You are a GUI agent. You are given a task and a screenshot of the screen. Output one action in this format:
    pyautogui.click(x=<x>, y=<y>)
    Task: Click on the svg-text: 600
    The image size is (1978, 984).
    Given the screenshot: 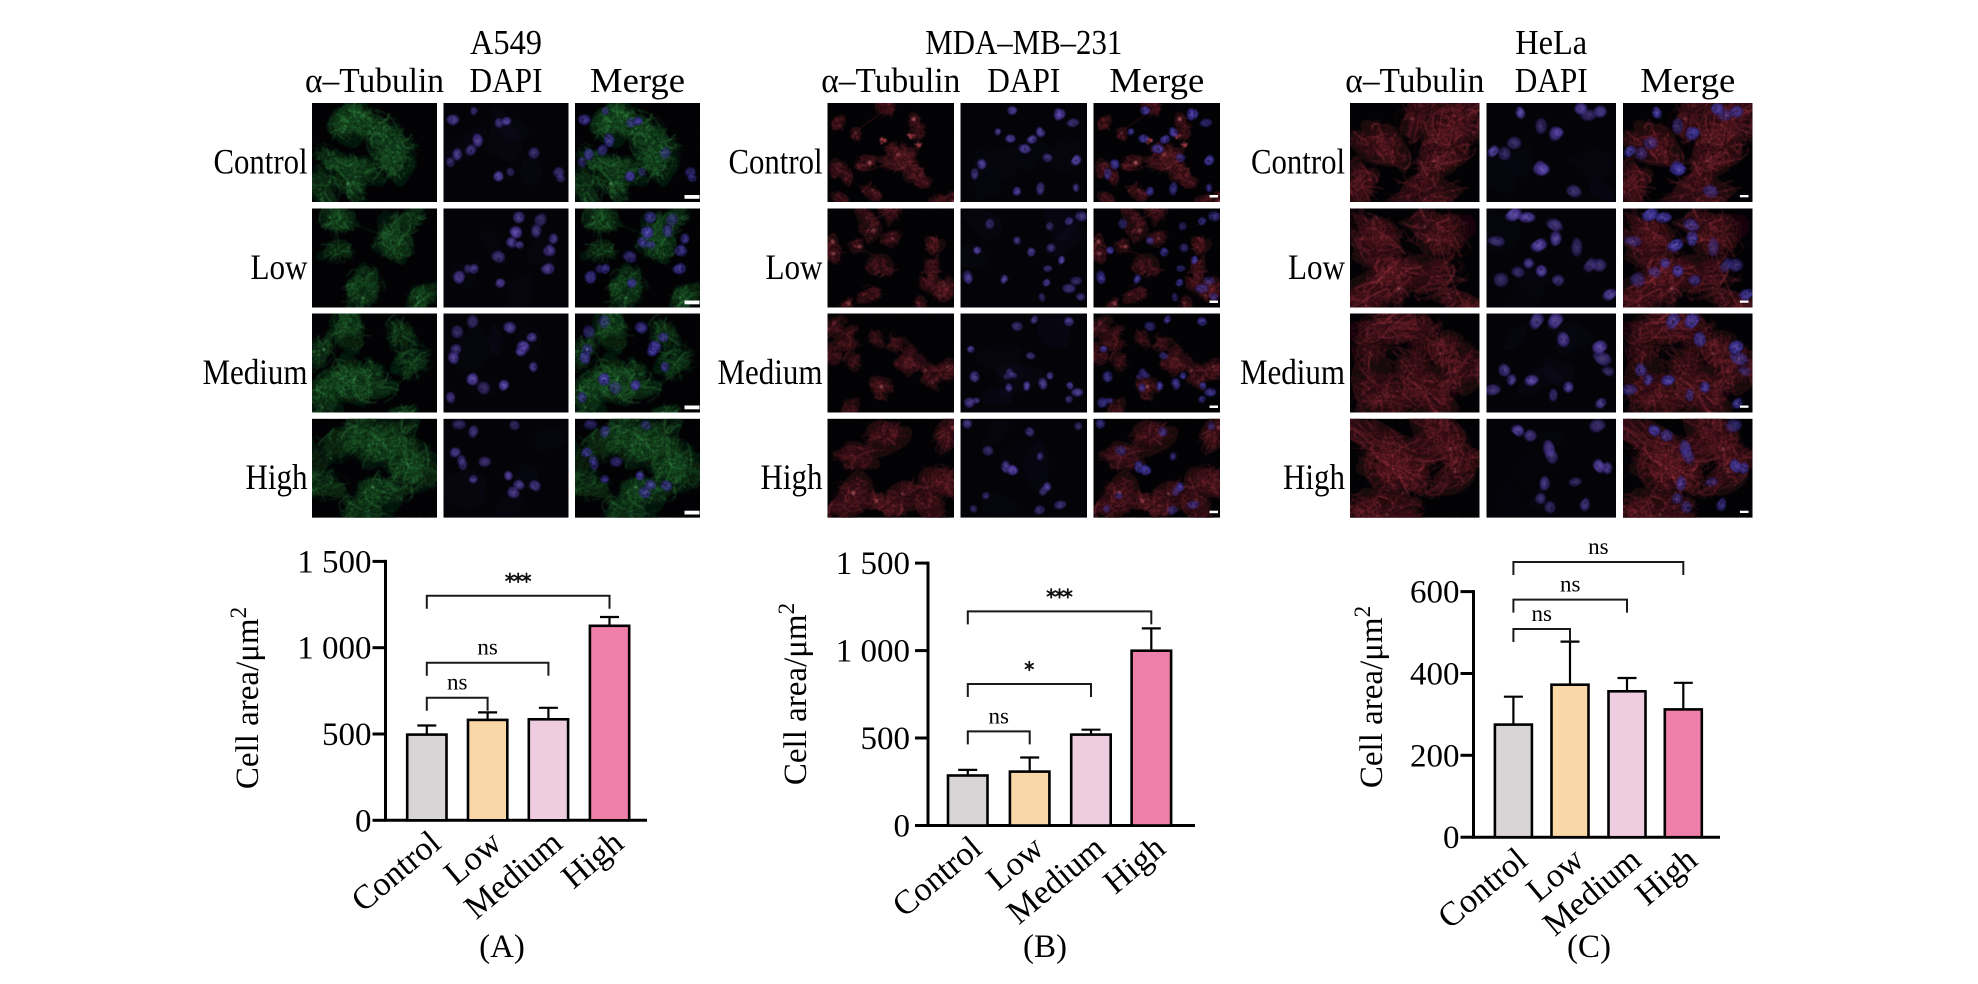 What is the action you would take?
    pyautogui.click(x=1435, y=593)
    